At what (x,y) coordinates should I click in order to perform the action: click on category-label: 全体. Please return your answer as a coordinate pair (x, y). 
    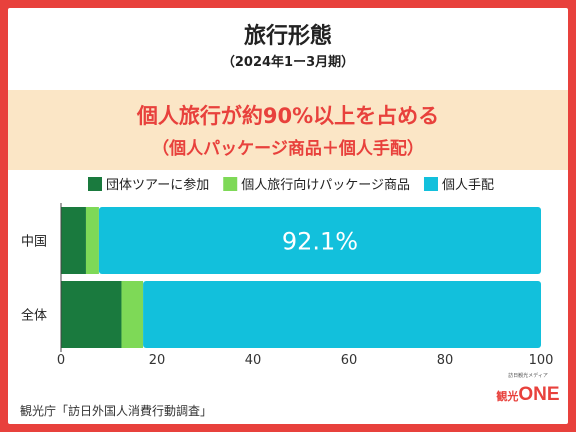
    Looking at the image, I should click on (34, 316).